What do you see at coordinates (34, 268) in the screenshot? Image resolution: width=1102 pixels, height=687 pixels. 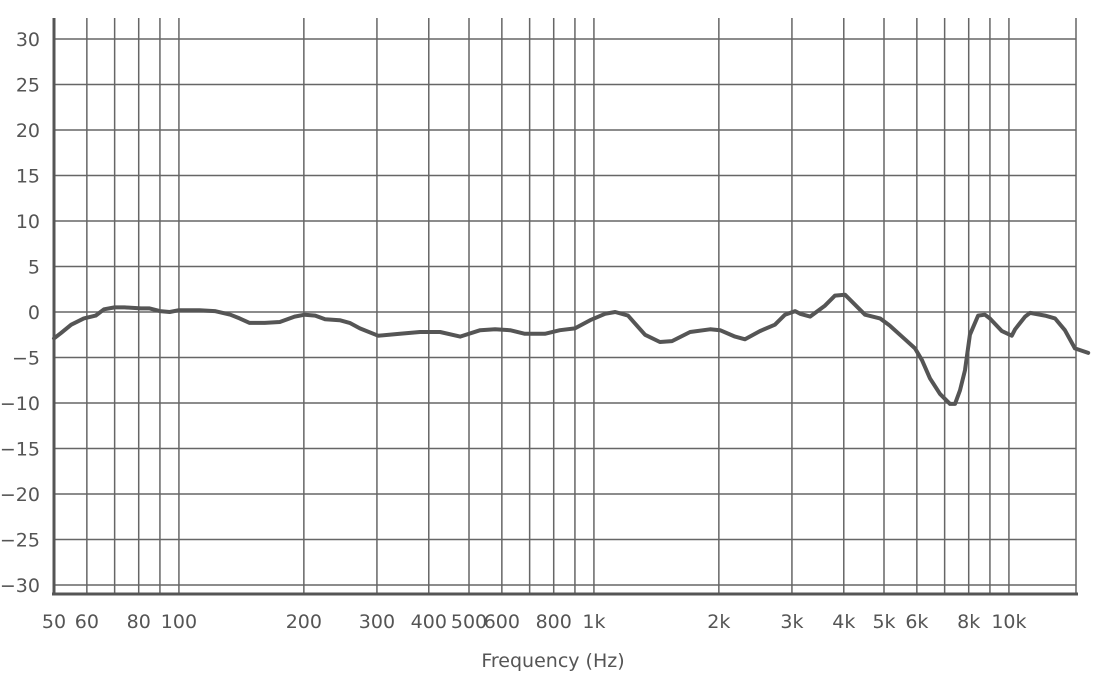 I see `y-tick-label: 5` at bounding box center [34, 268].